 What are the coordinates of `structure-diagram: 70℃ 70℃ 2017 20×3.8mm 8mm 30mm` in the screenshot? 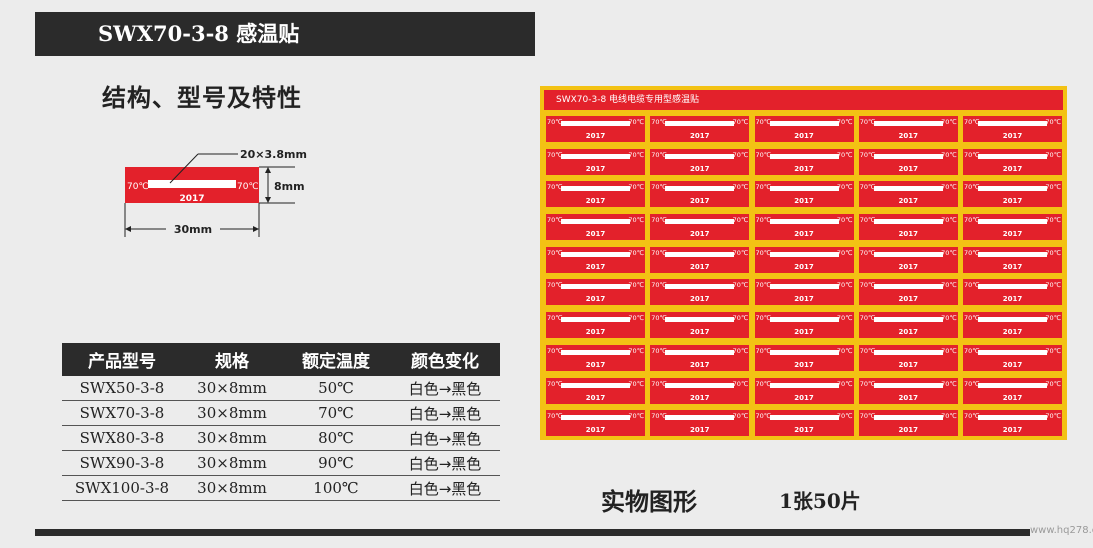 It's located at (225, 195).